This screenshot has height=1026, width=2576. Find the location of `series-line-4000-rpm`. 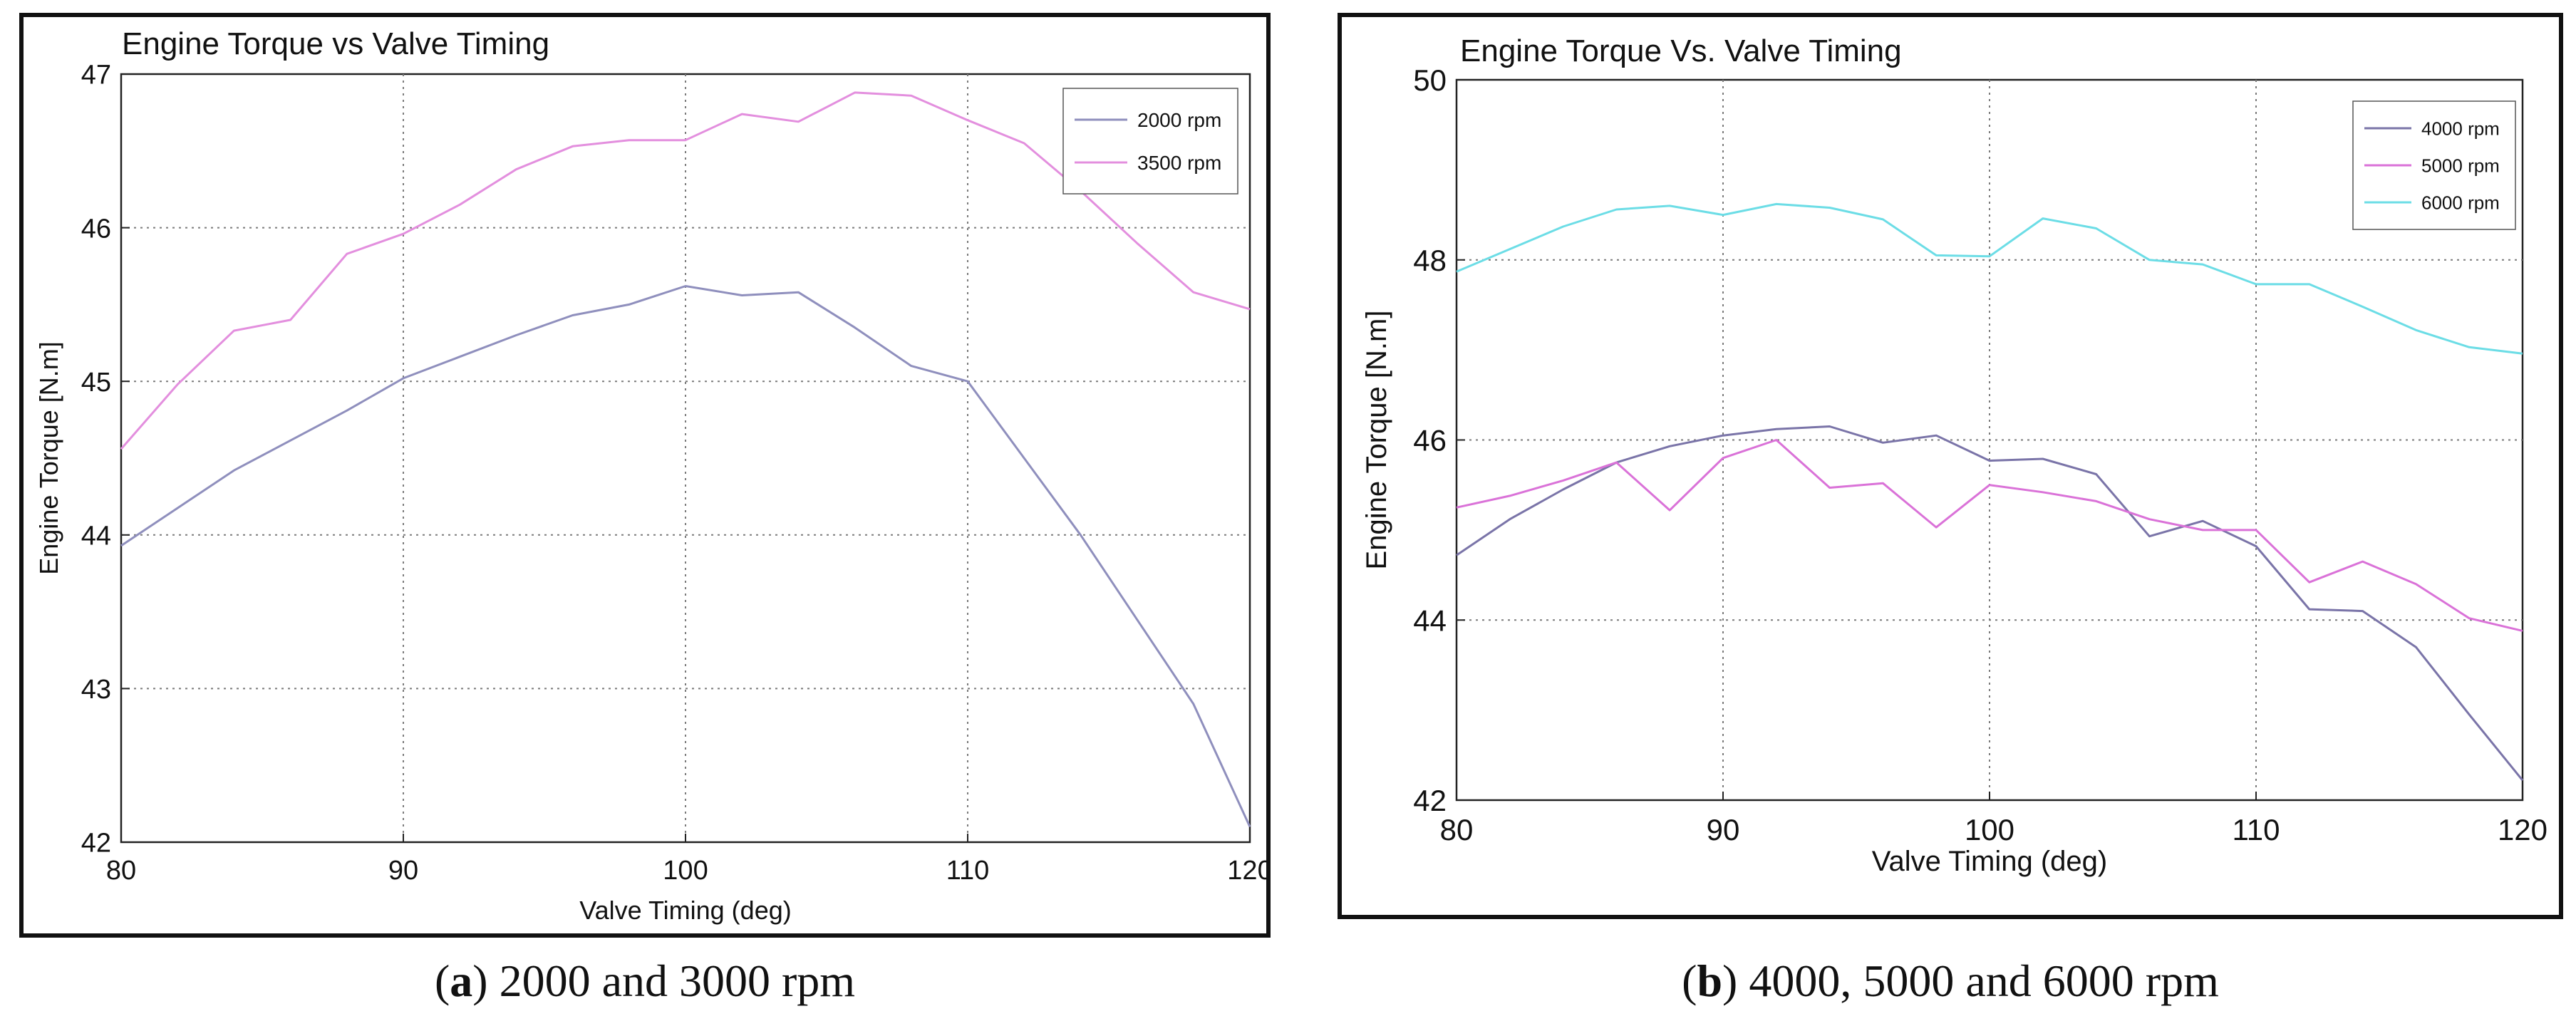

series-line-4000-rpm is located at coordinates (1990, 603).